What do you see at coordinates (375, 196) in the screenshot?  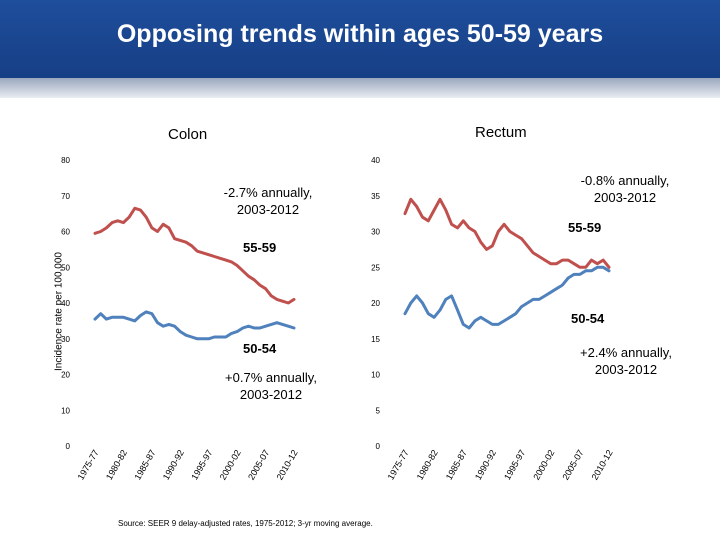 I see `rectum-ytick-label: 35` at bounding box center [375, 196].